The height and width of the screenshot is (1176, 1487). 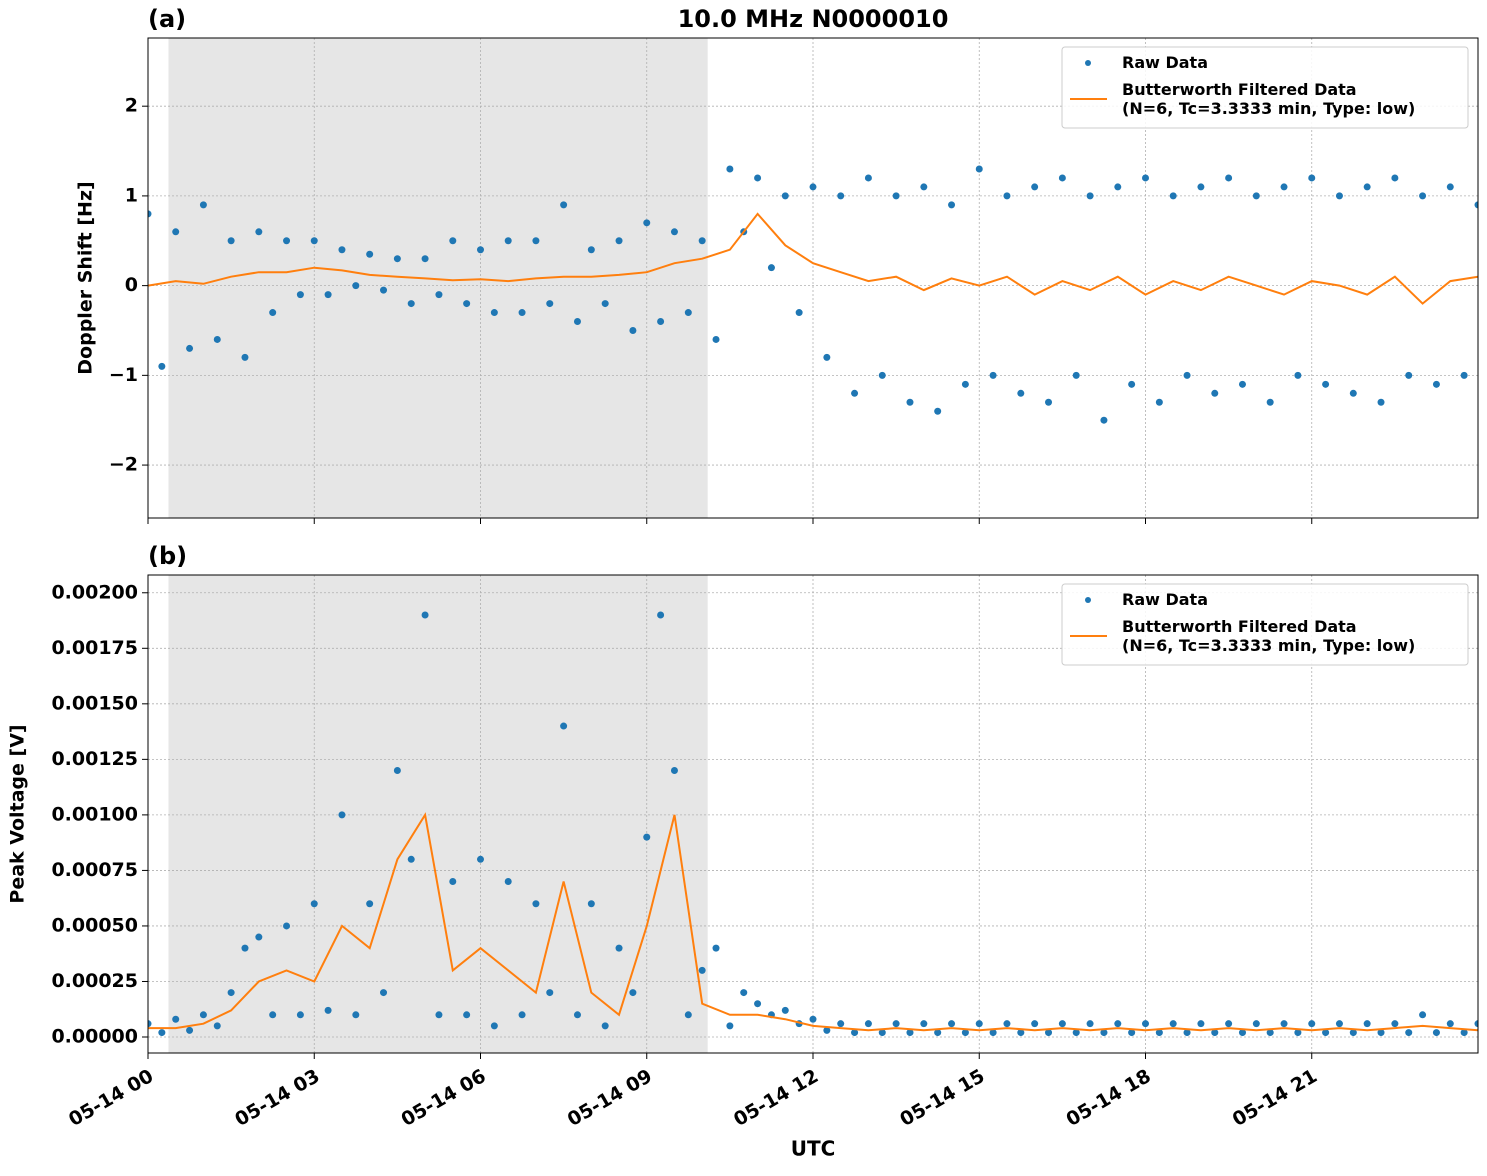 I want to click on x-tick-label: 05-14 09, so click(x=610, y=1098).